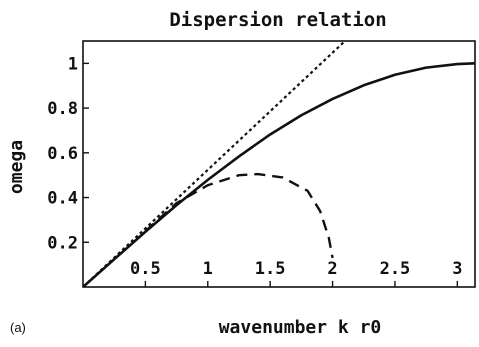 This screenshot has width=479, height=347. Describe the element at coordinates (239, 215) in the screenshot. I see `series-line-dashed` at that location.